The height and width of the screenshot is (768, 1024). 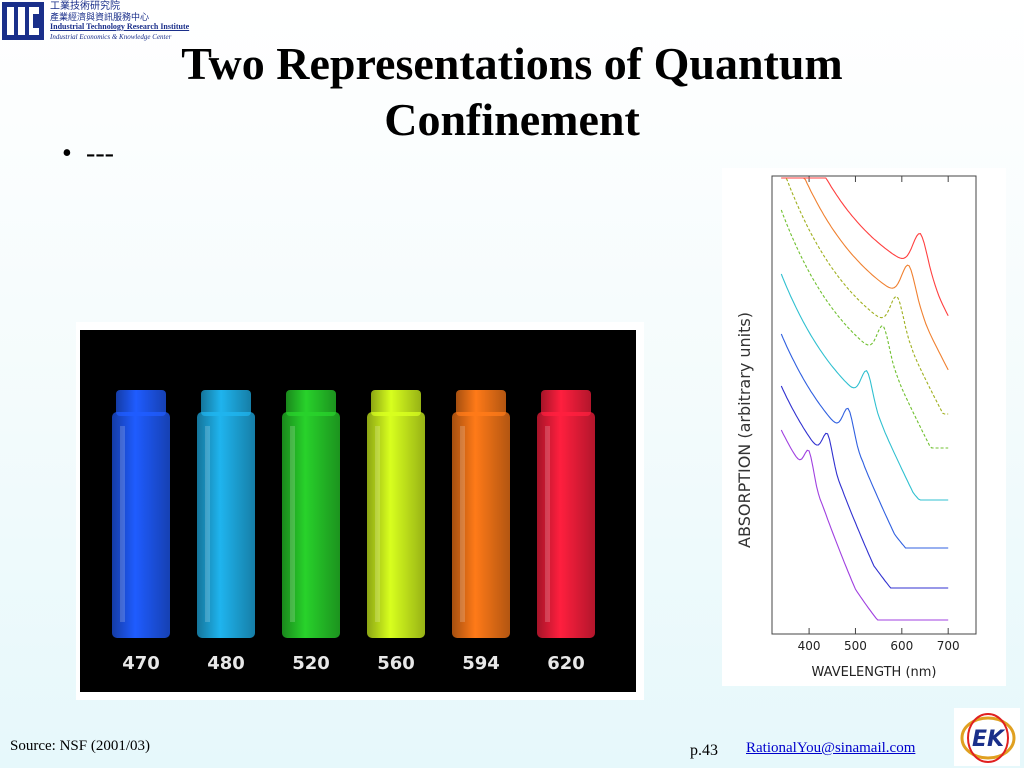 What do you see at coordinates (226, 663) in the screenshot?
I see `vial-label-2: 480` at bounding box center [226, 663].